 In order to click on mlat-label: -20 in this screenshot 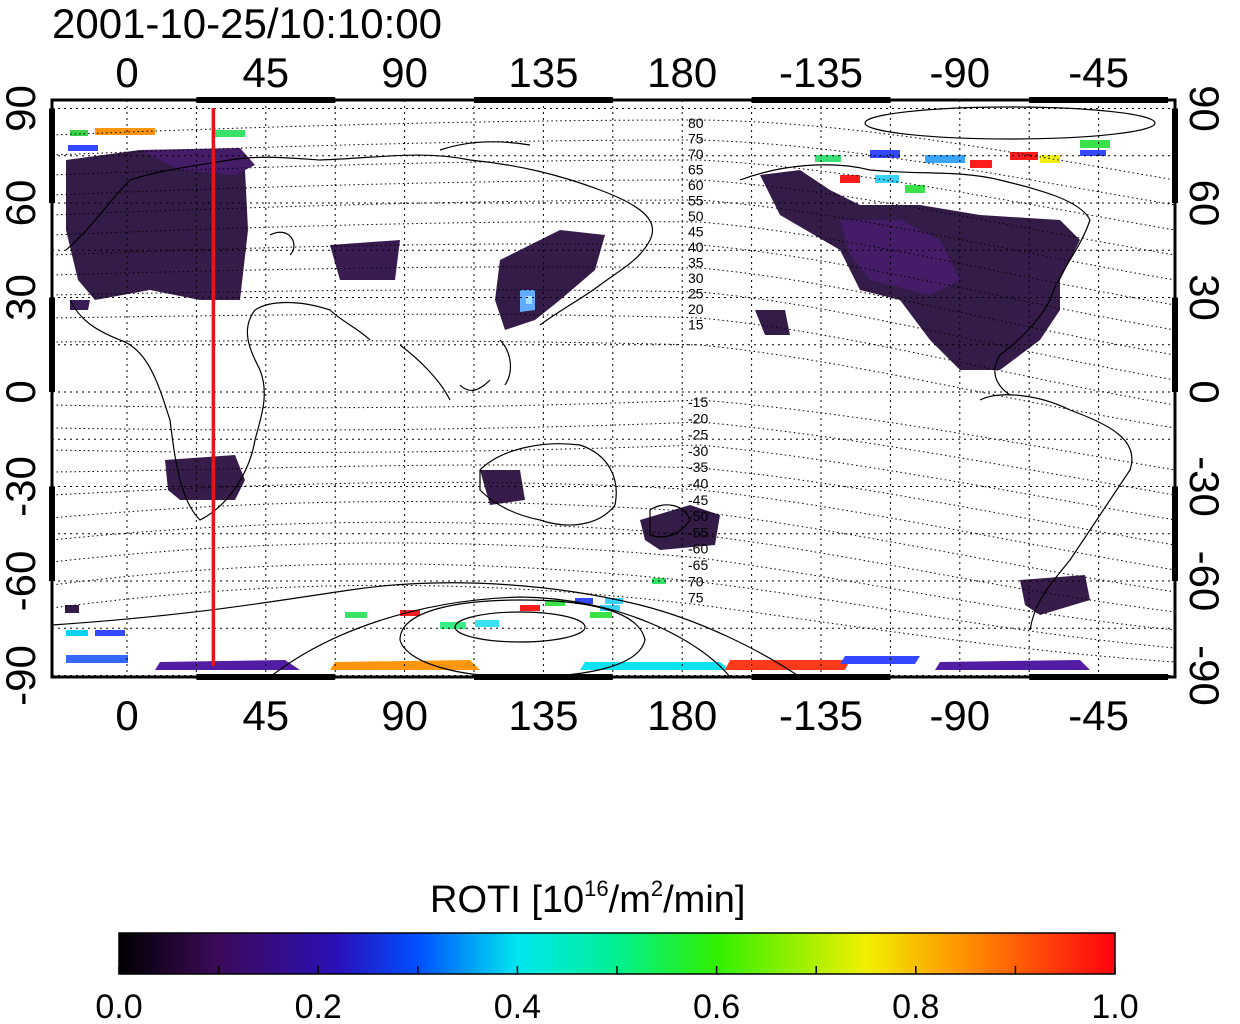, I will do `click(698, 418)`.